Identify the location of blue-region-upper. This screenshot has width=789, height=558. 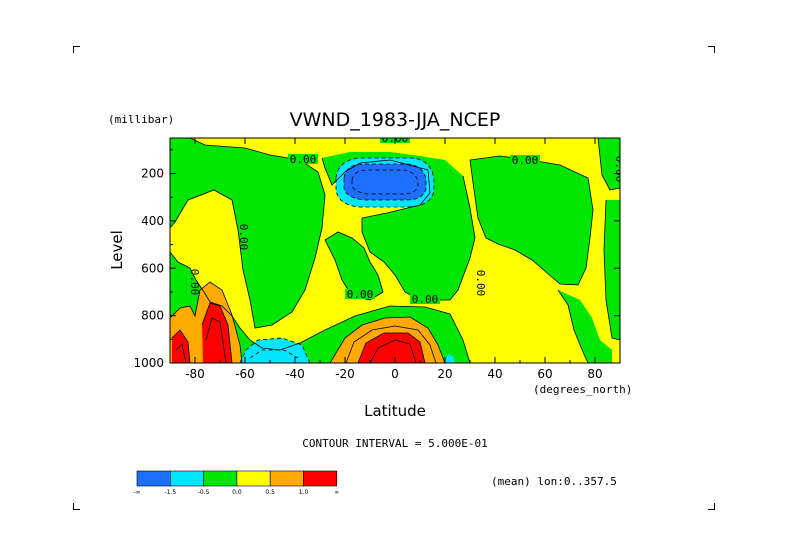
(385, 182).